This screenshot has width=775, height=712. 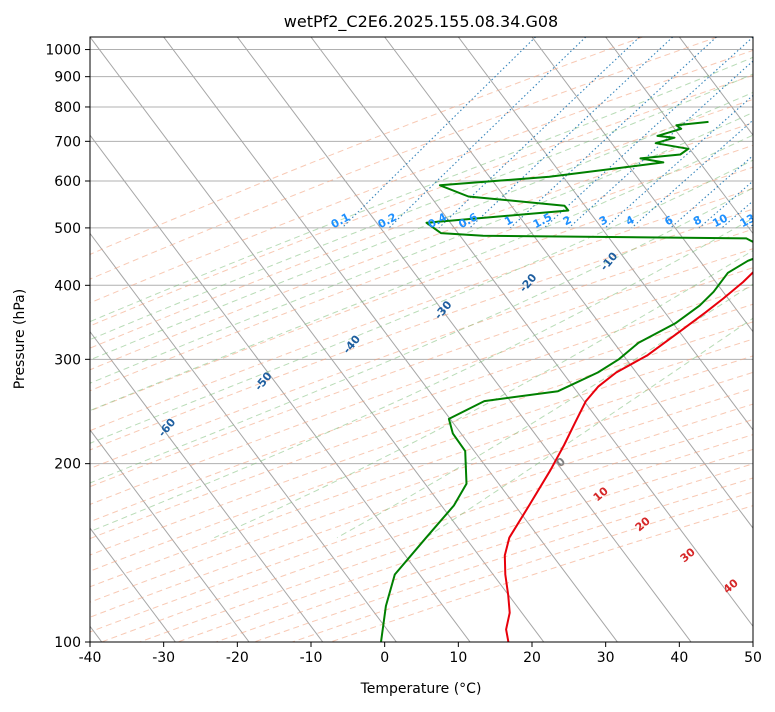 What do you see at coordinates (63, 51) in the screenshot?
I see `y-tick-label: 1000` at bounding box center [63, 51].